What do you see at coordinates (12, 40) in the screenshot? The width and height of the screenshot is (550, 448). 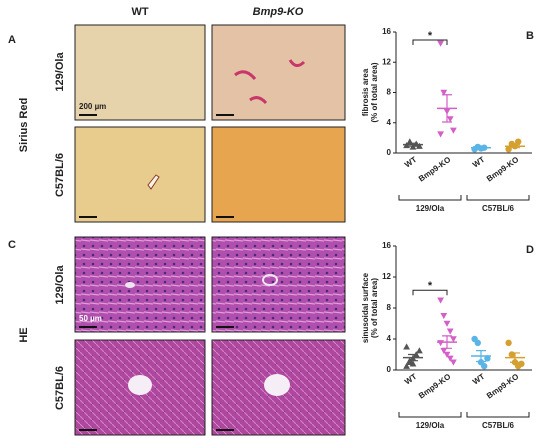 I see `panel-label: A` at bounding box center [12, 40].